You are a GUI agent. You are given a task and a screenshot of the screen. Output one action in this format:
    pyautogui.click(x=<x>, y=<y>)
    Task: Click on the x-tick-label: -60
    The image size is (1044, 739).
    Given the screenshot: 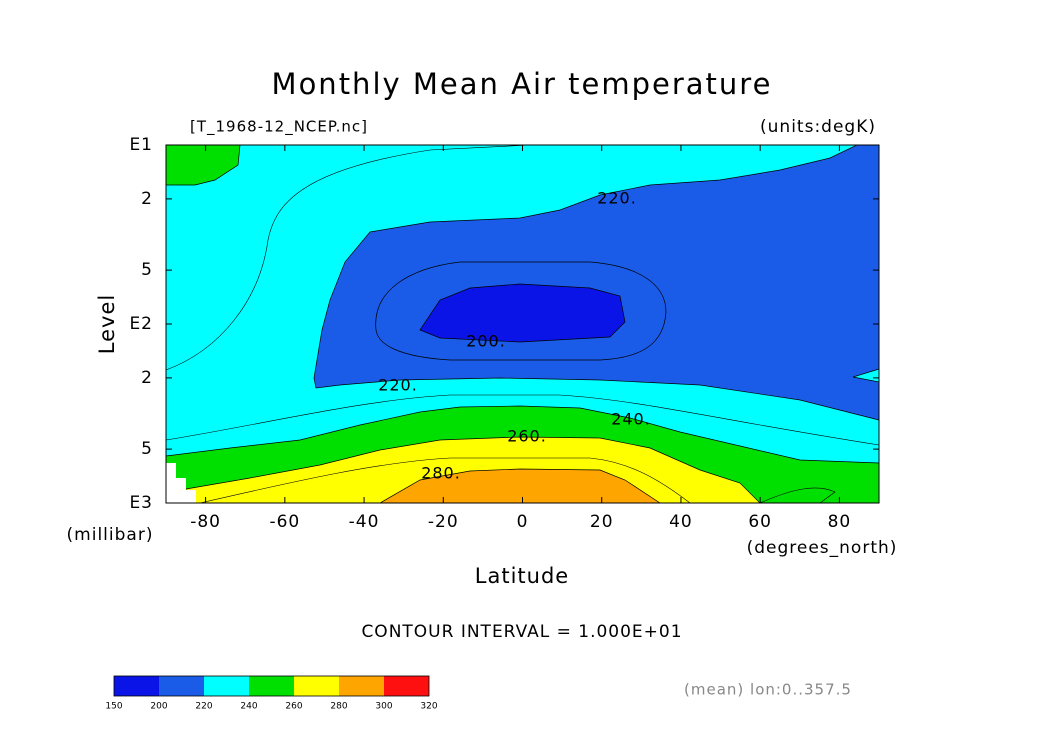 What is the action you would take?
    pyautogui.click(x=284, y=522)
    